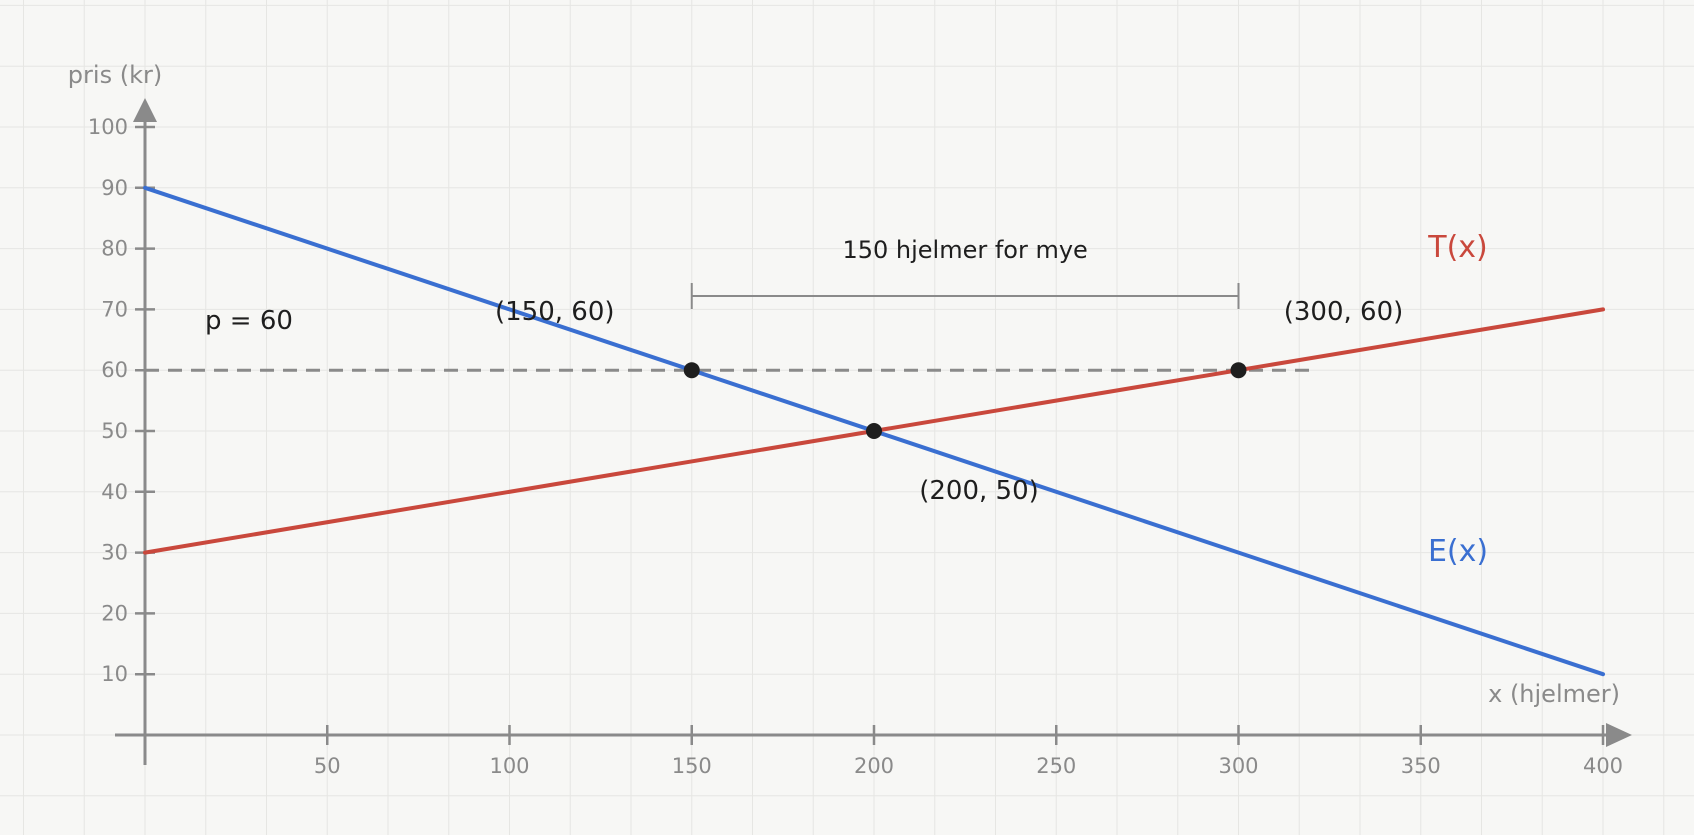 The height and width of the screenshot is (835, 1694). Describe the element at coordinates (1238, 766) in the screenshot. I see `x-tick-label: 300` at that location.